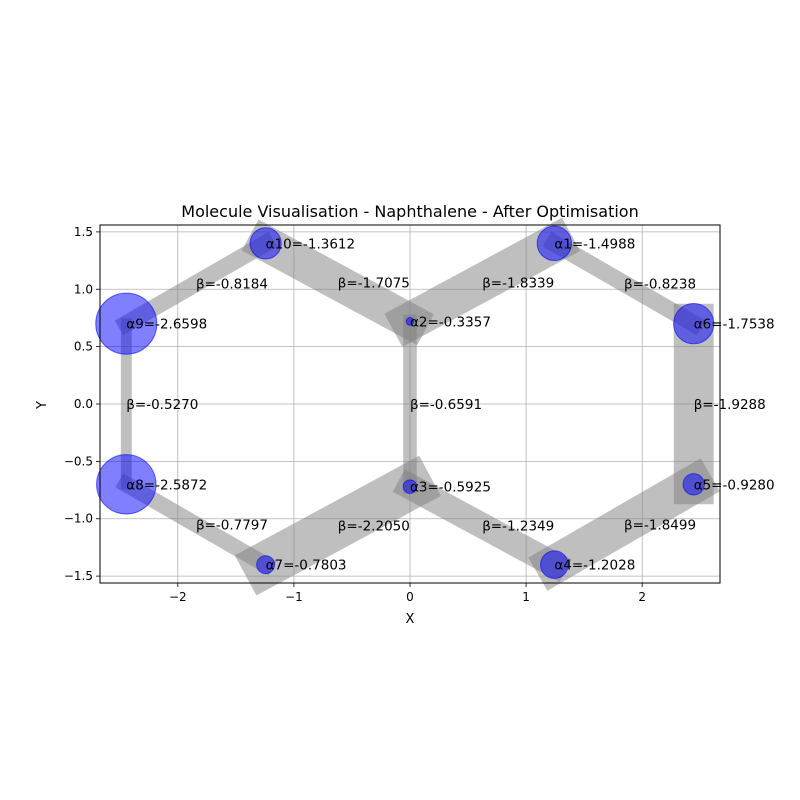  What do you see at coordinates (42, 405) in the screenshot?
I see `y-axis-title: Y` at bounding box center [42, 405].